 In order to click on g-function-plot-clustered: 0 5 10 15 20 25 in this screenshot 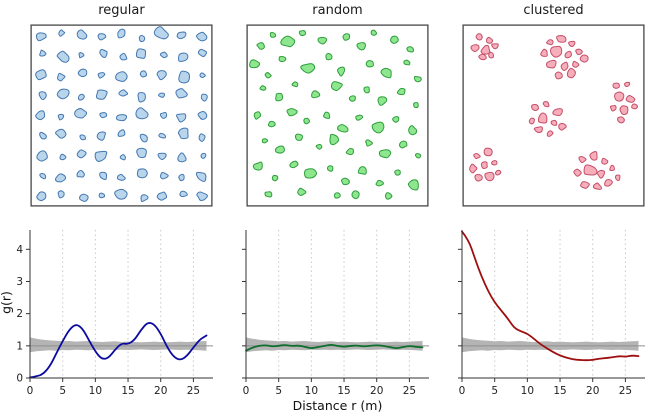, I will do `click(551, 313)`.